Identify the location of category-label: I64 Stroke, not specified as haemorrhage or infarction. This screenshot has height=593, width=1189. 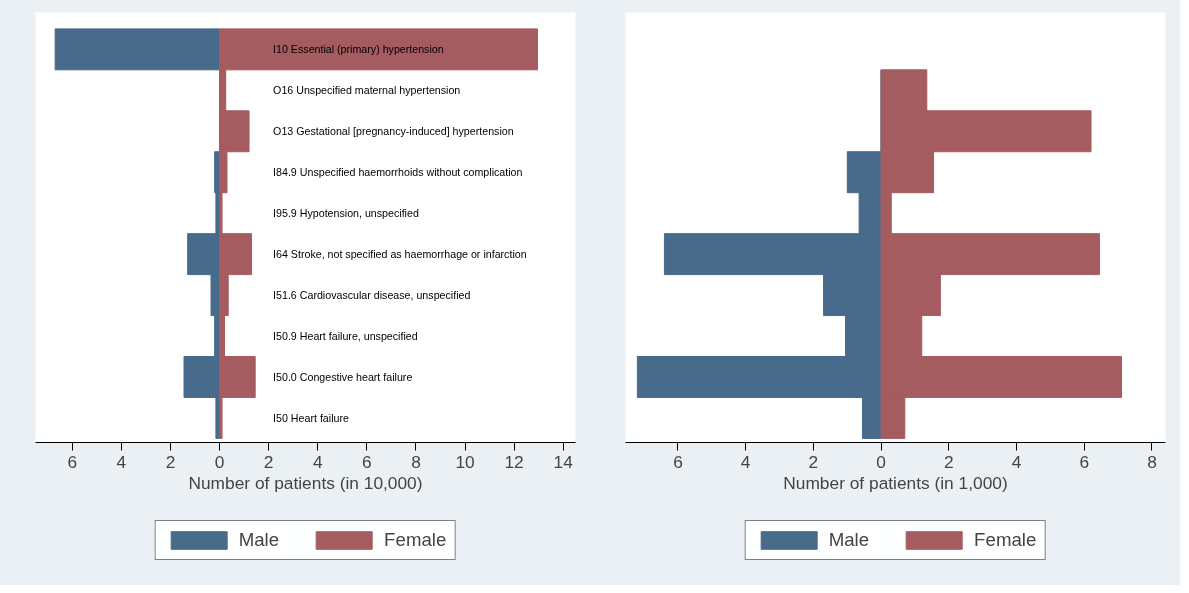
(400, 254).